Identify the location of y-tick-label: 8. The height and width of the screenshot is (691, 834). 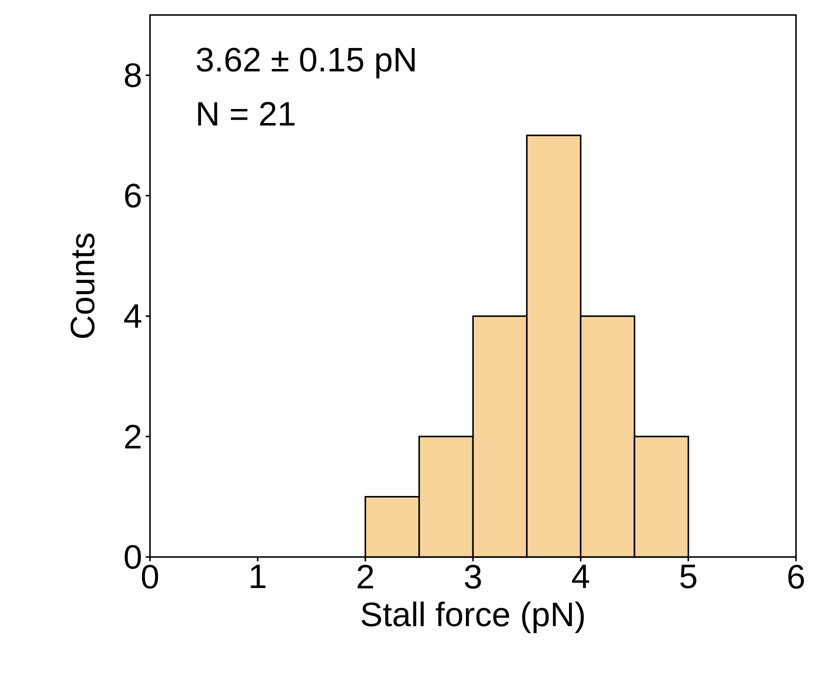
(132, 75).